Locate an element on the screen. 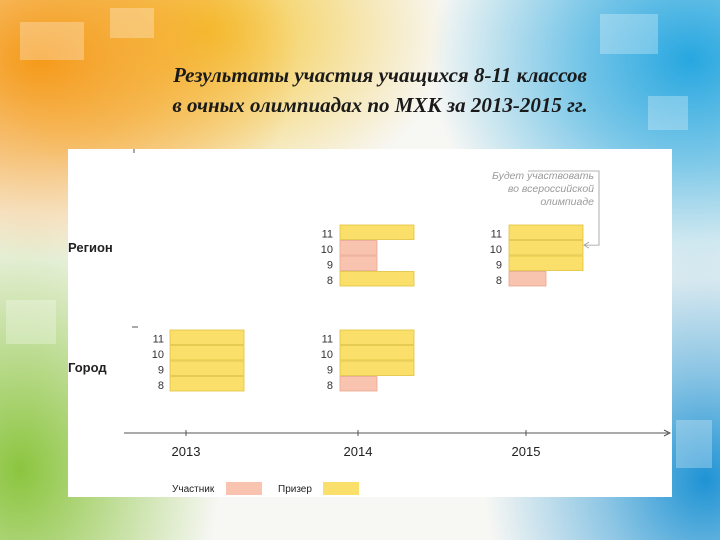 This screenshot has width=720, height=540. annotation-text: Будет участвовать is located at coordinates (543, 176).